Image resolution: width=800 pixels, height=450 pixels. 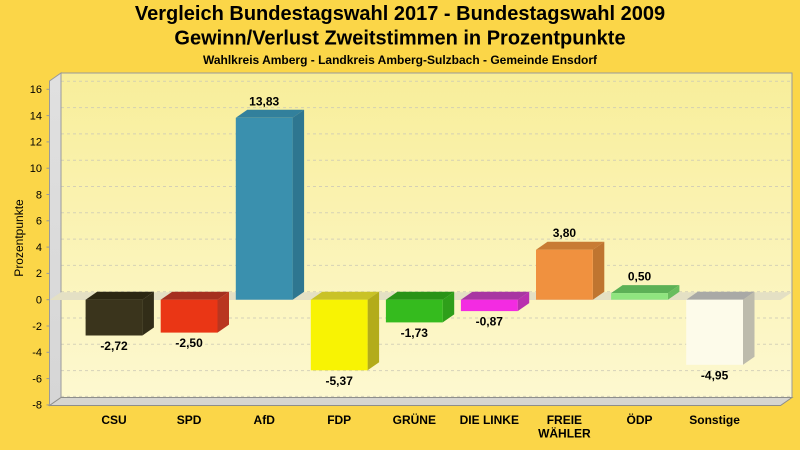 What do you see at coordinates (39, 248) in the screenshot?
I see `svg-text: 4` at bounding box center [39, 248].